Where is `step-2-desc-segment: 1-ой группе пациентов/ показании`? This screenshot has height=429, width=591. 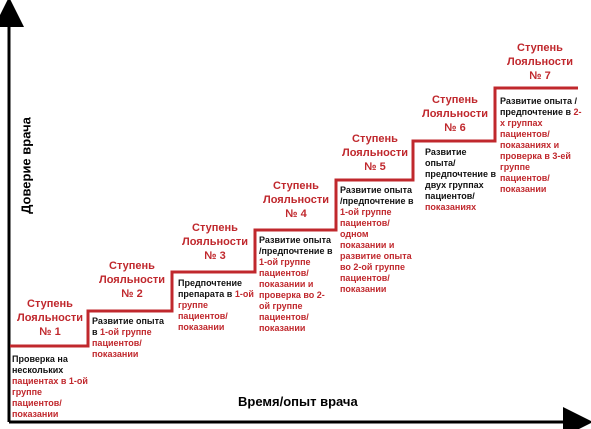
step-2-desc-segment: 1-ой группе пациентов/ показании is located at coordinates (122, 343).